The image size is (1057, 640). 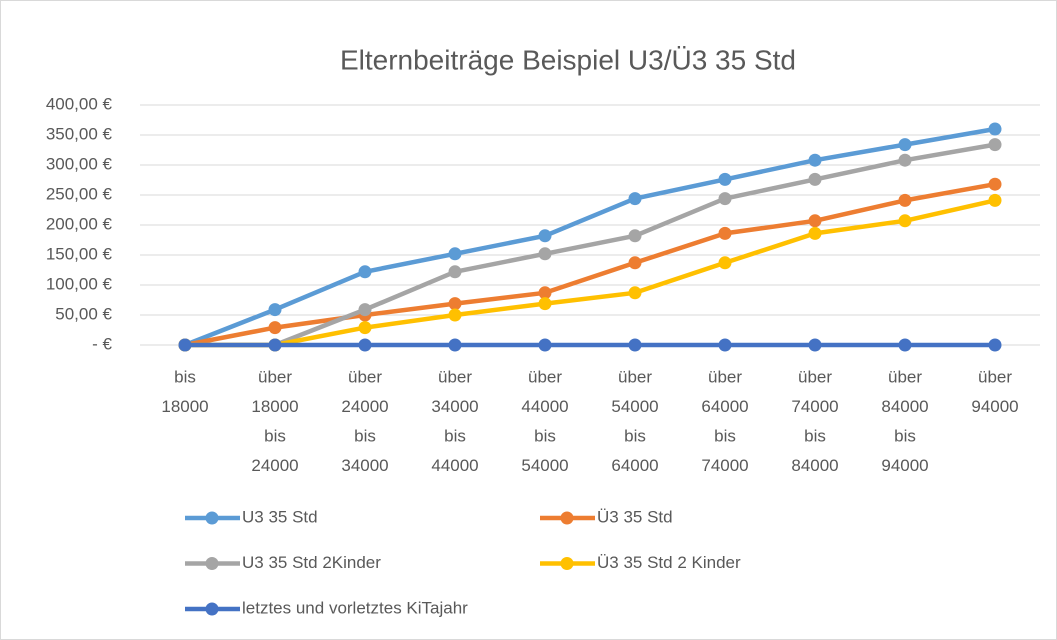 What do you see at coordinates (79, 253) in the screenshot?
I see `y-tick-label: 150,00 €` at bounding box center [79, 253].